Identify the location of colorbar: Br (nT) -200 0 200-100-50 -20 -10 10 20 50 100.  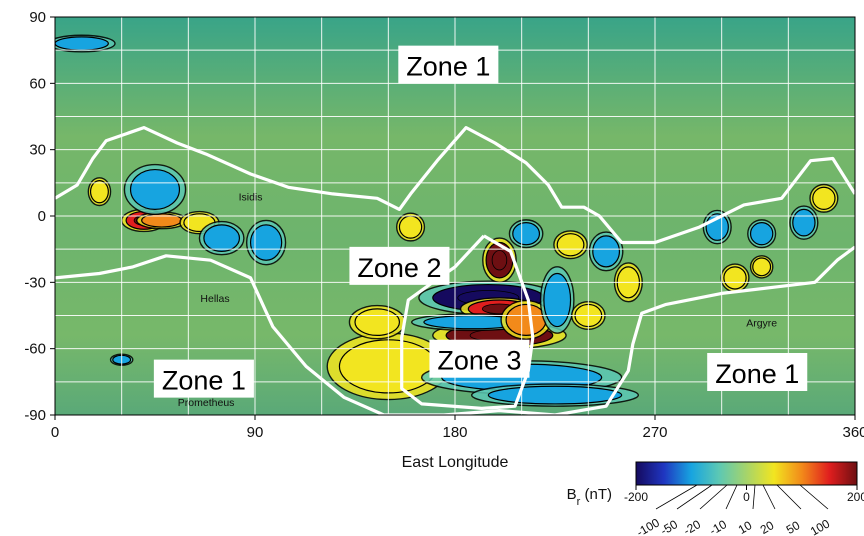
(715, 498).